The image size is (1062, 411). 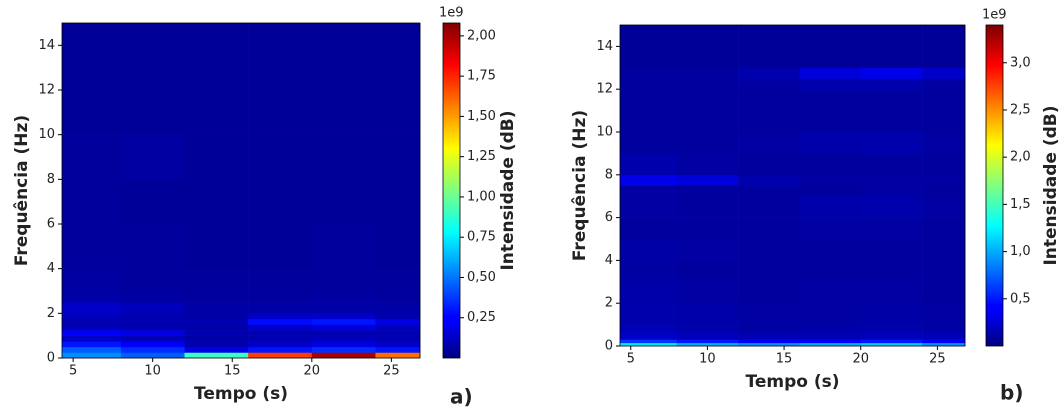 What do you see at coordinates (508, 190) in the screenshot?
I see `colorbar-label: Intensidade (dB)` at bounding box center [508, 190].